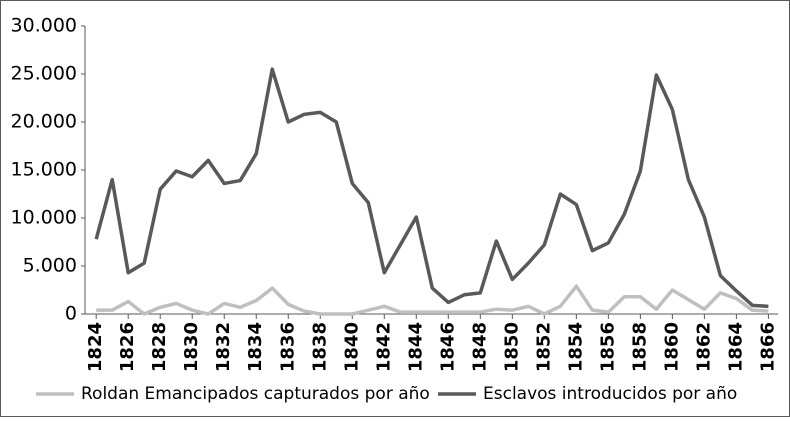 This screenshot has height=421, width=790. What do you see at coordinates (639, 347) in the screenshot?
I see `x-tick-label: 1858` at bounding box center [639, 347].